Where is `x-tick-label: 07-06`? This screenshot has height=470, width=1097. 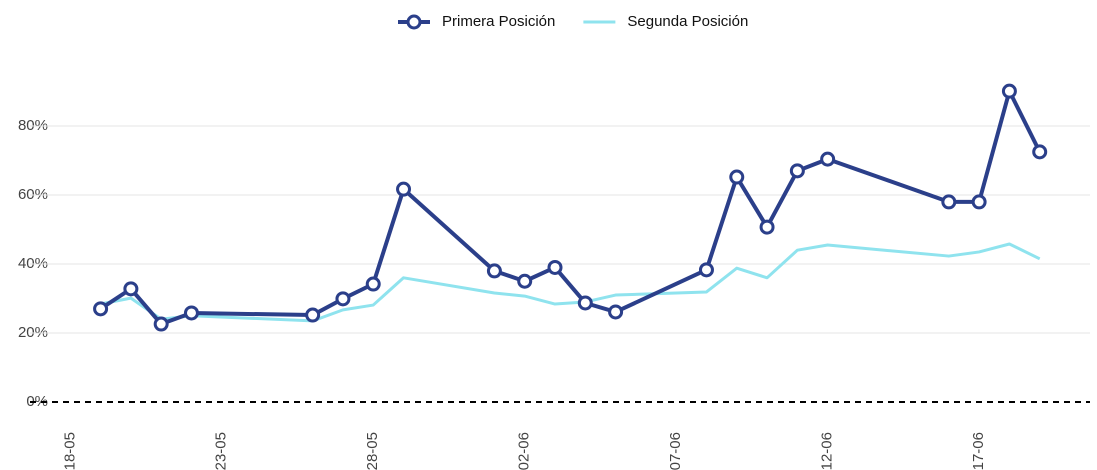
x-tick-label: 07-06 is located at coordinates (675, 451).